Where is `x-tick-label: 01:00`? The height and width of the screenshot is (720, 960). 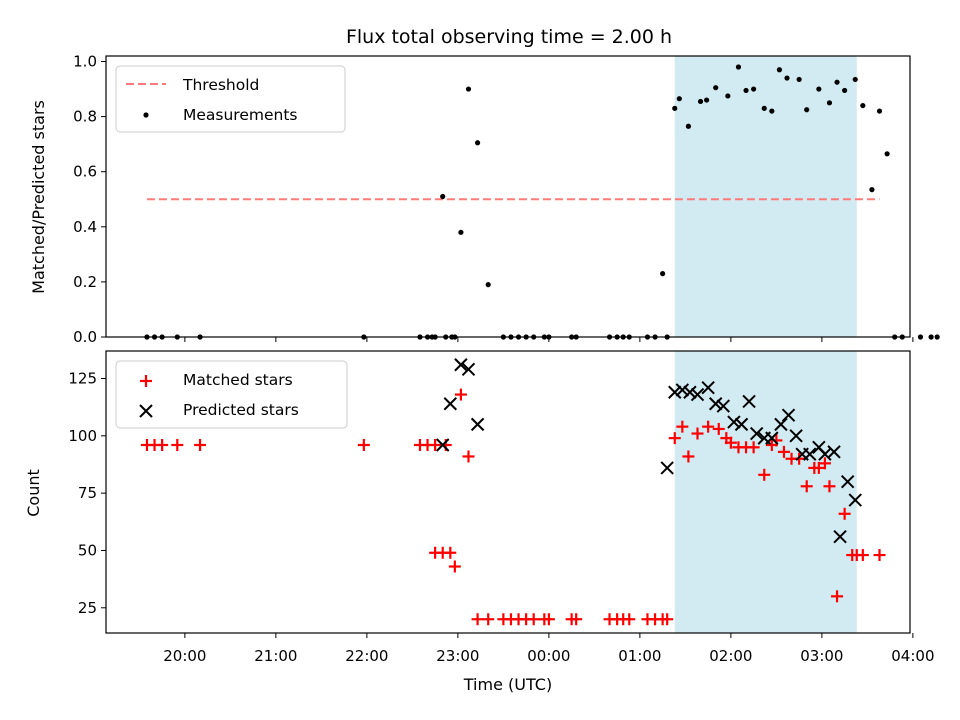 x-tick-label: 01:00 is located at coordinates (639, 656).